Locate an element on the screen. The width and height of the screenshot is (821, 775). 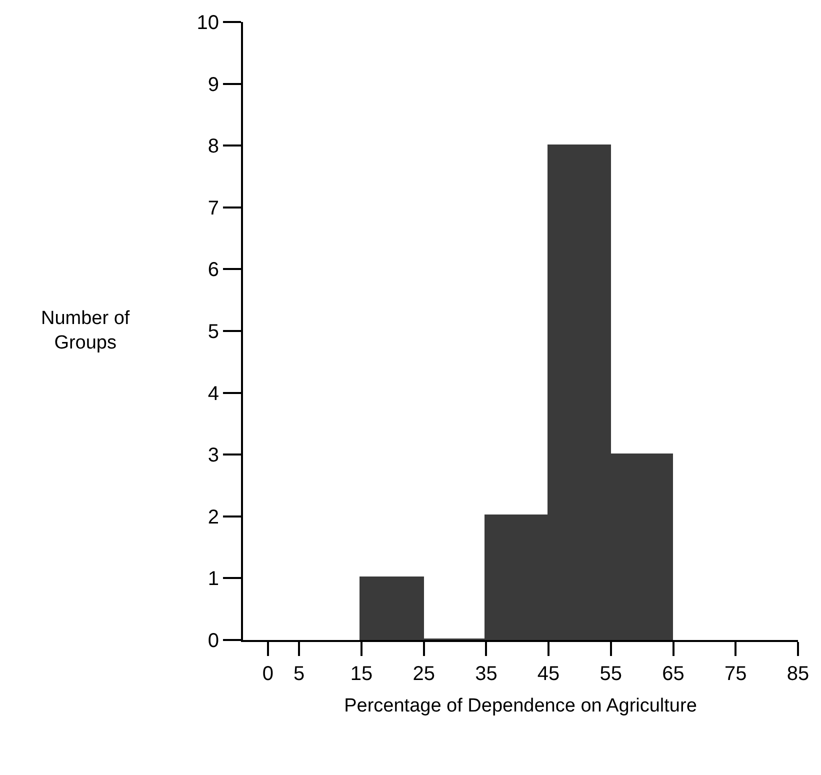
y-tick-label: 8 is located at coordinates (213, 147).